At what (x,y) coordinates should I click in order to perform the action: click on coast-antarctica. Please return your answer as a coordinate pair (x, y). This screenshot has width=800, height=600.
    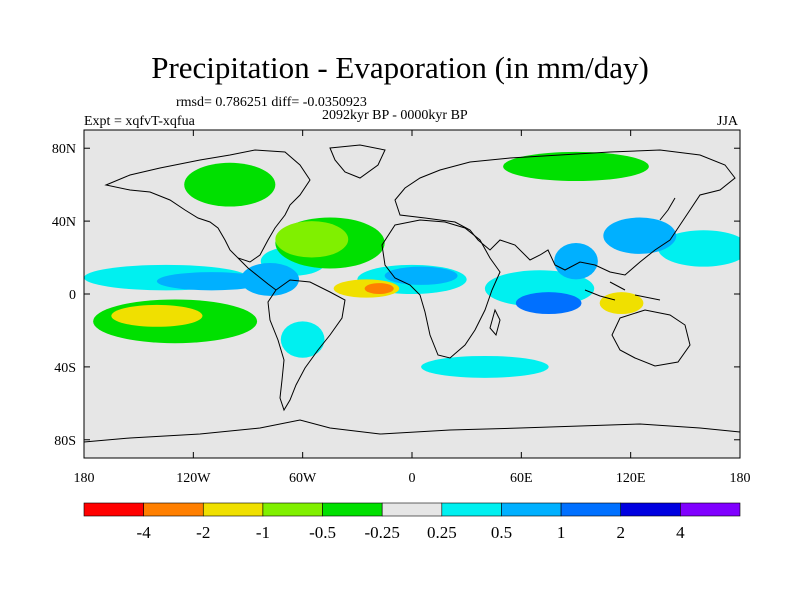
    Looking at the image, I should click on (412, 431).